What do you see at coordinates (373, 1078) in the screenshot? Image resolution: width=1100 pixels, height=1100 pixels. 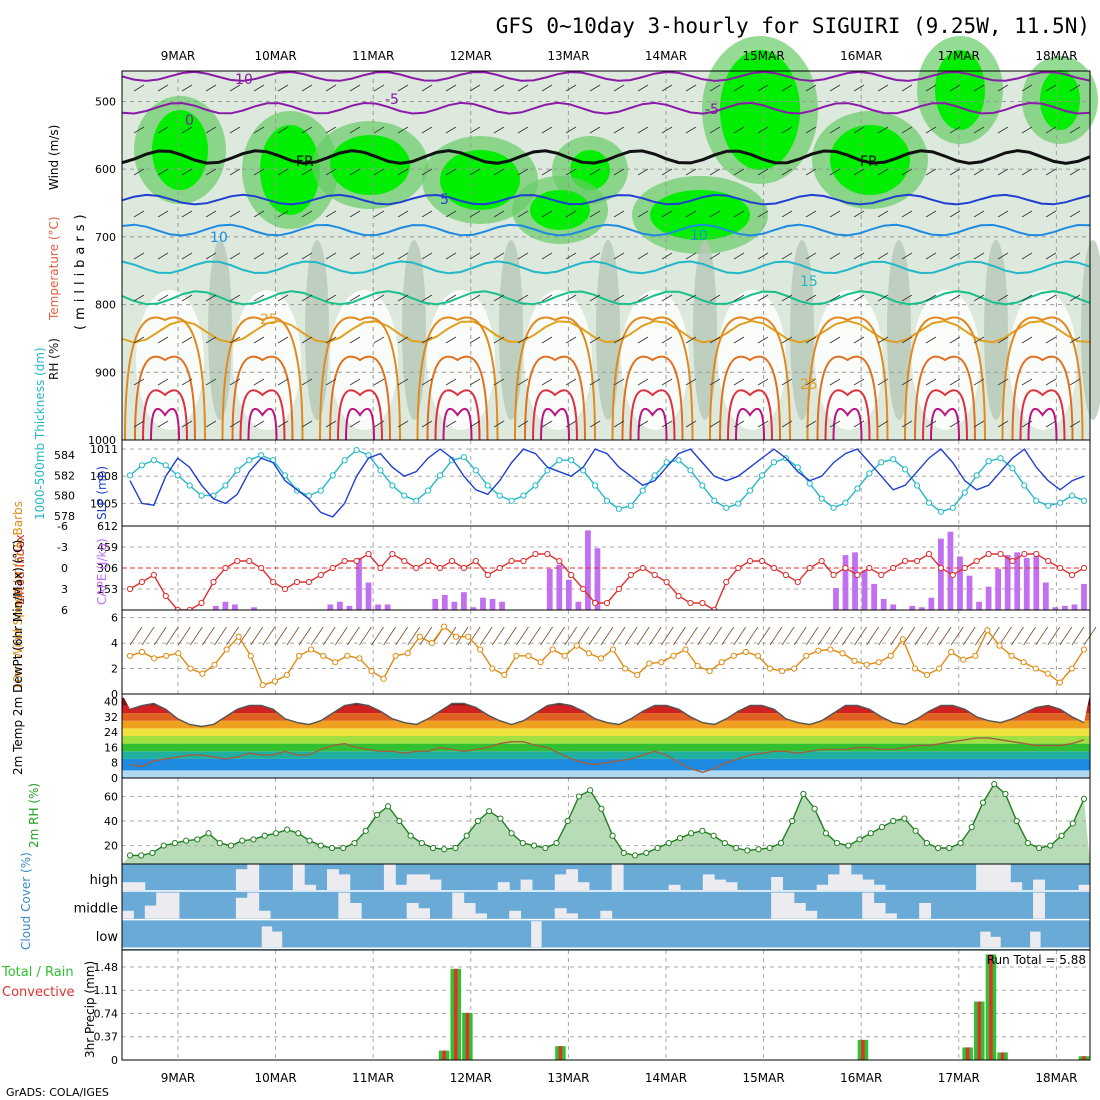 I see `date-label-bottom: 11MAR` at bounding box center [373, 1078].